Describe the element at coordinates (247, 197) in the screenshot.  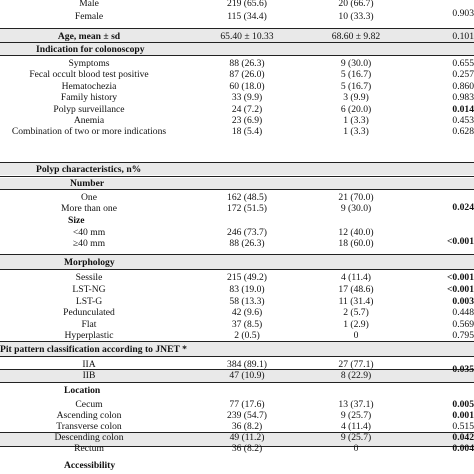
I see `cell-group-1: 162 (48.5)` at that location.